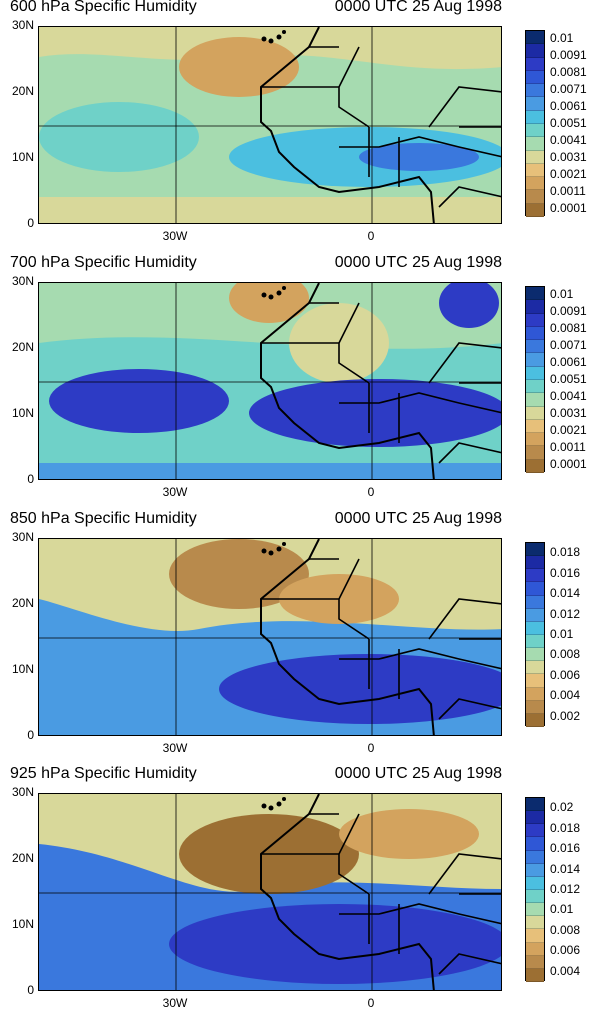 The width and height of the screenshot is (600, 1022). Describe the element at coordinates (565, 868) in the screenshot. I see `colorbar-label: 0.014` at that location.